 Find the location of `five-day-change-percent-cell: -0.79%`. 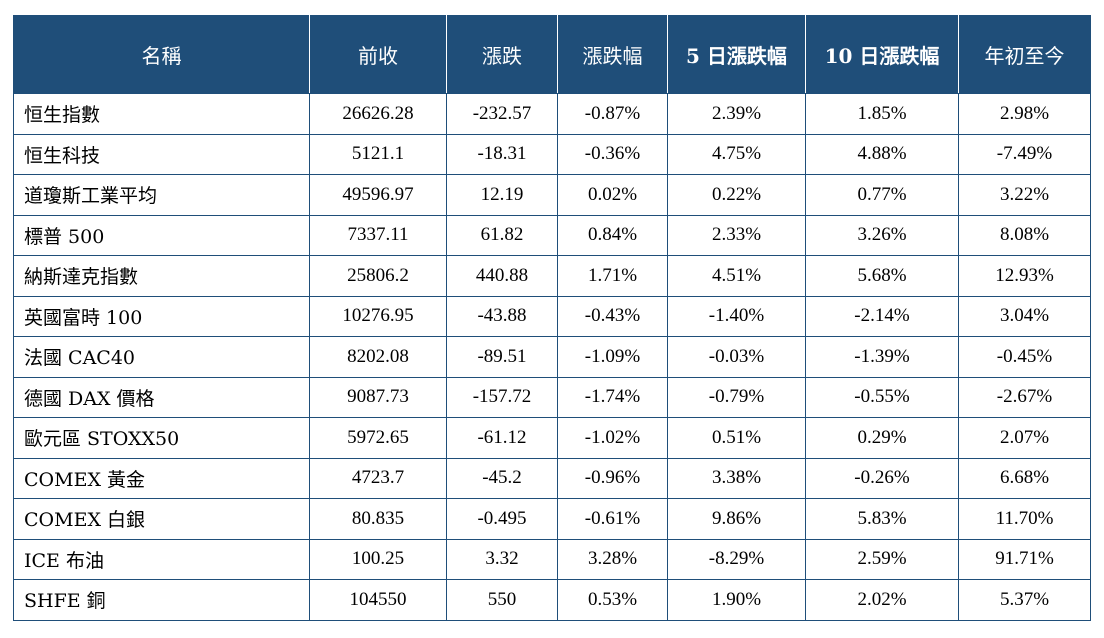

five-day-change-percent-cell: -0.79% is located at coordinates (736, 397).